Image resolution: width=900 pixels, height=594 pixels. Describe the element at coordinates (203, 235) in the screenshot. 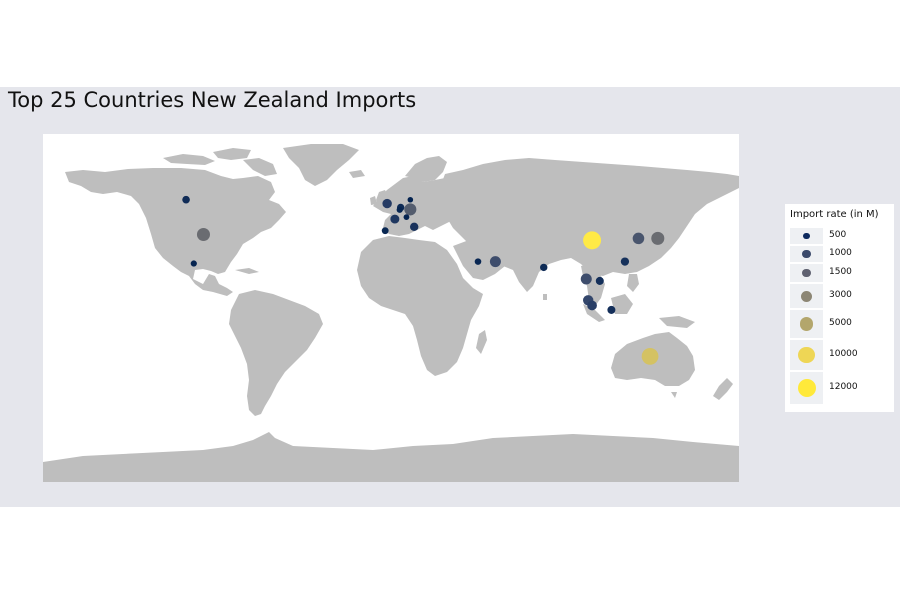

I see `import-point-united-states` at that location.